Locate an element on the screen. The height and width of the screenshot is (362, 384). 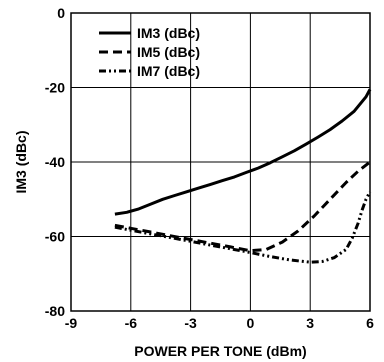
y-axis-title: IM3 (dBc) is located at coordinates (21, 162).